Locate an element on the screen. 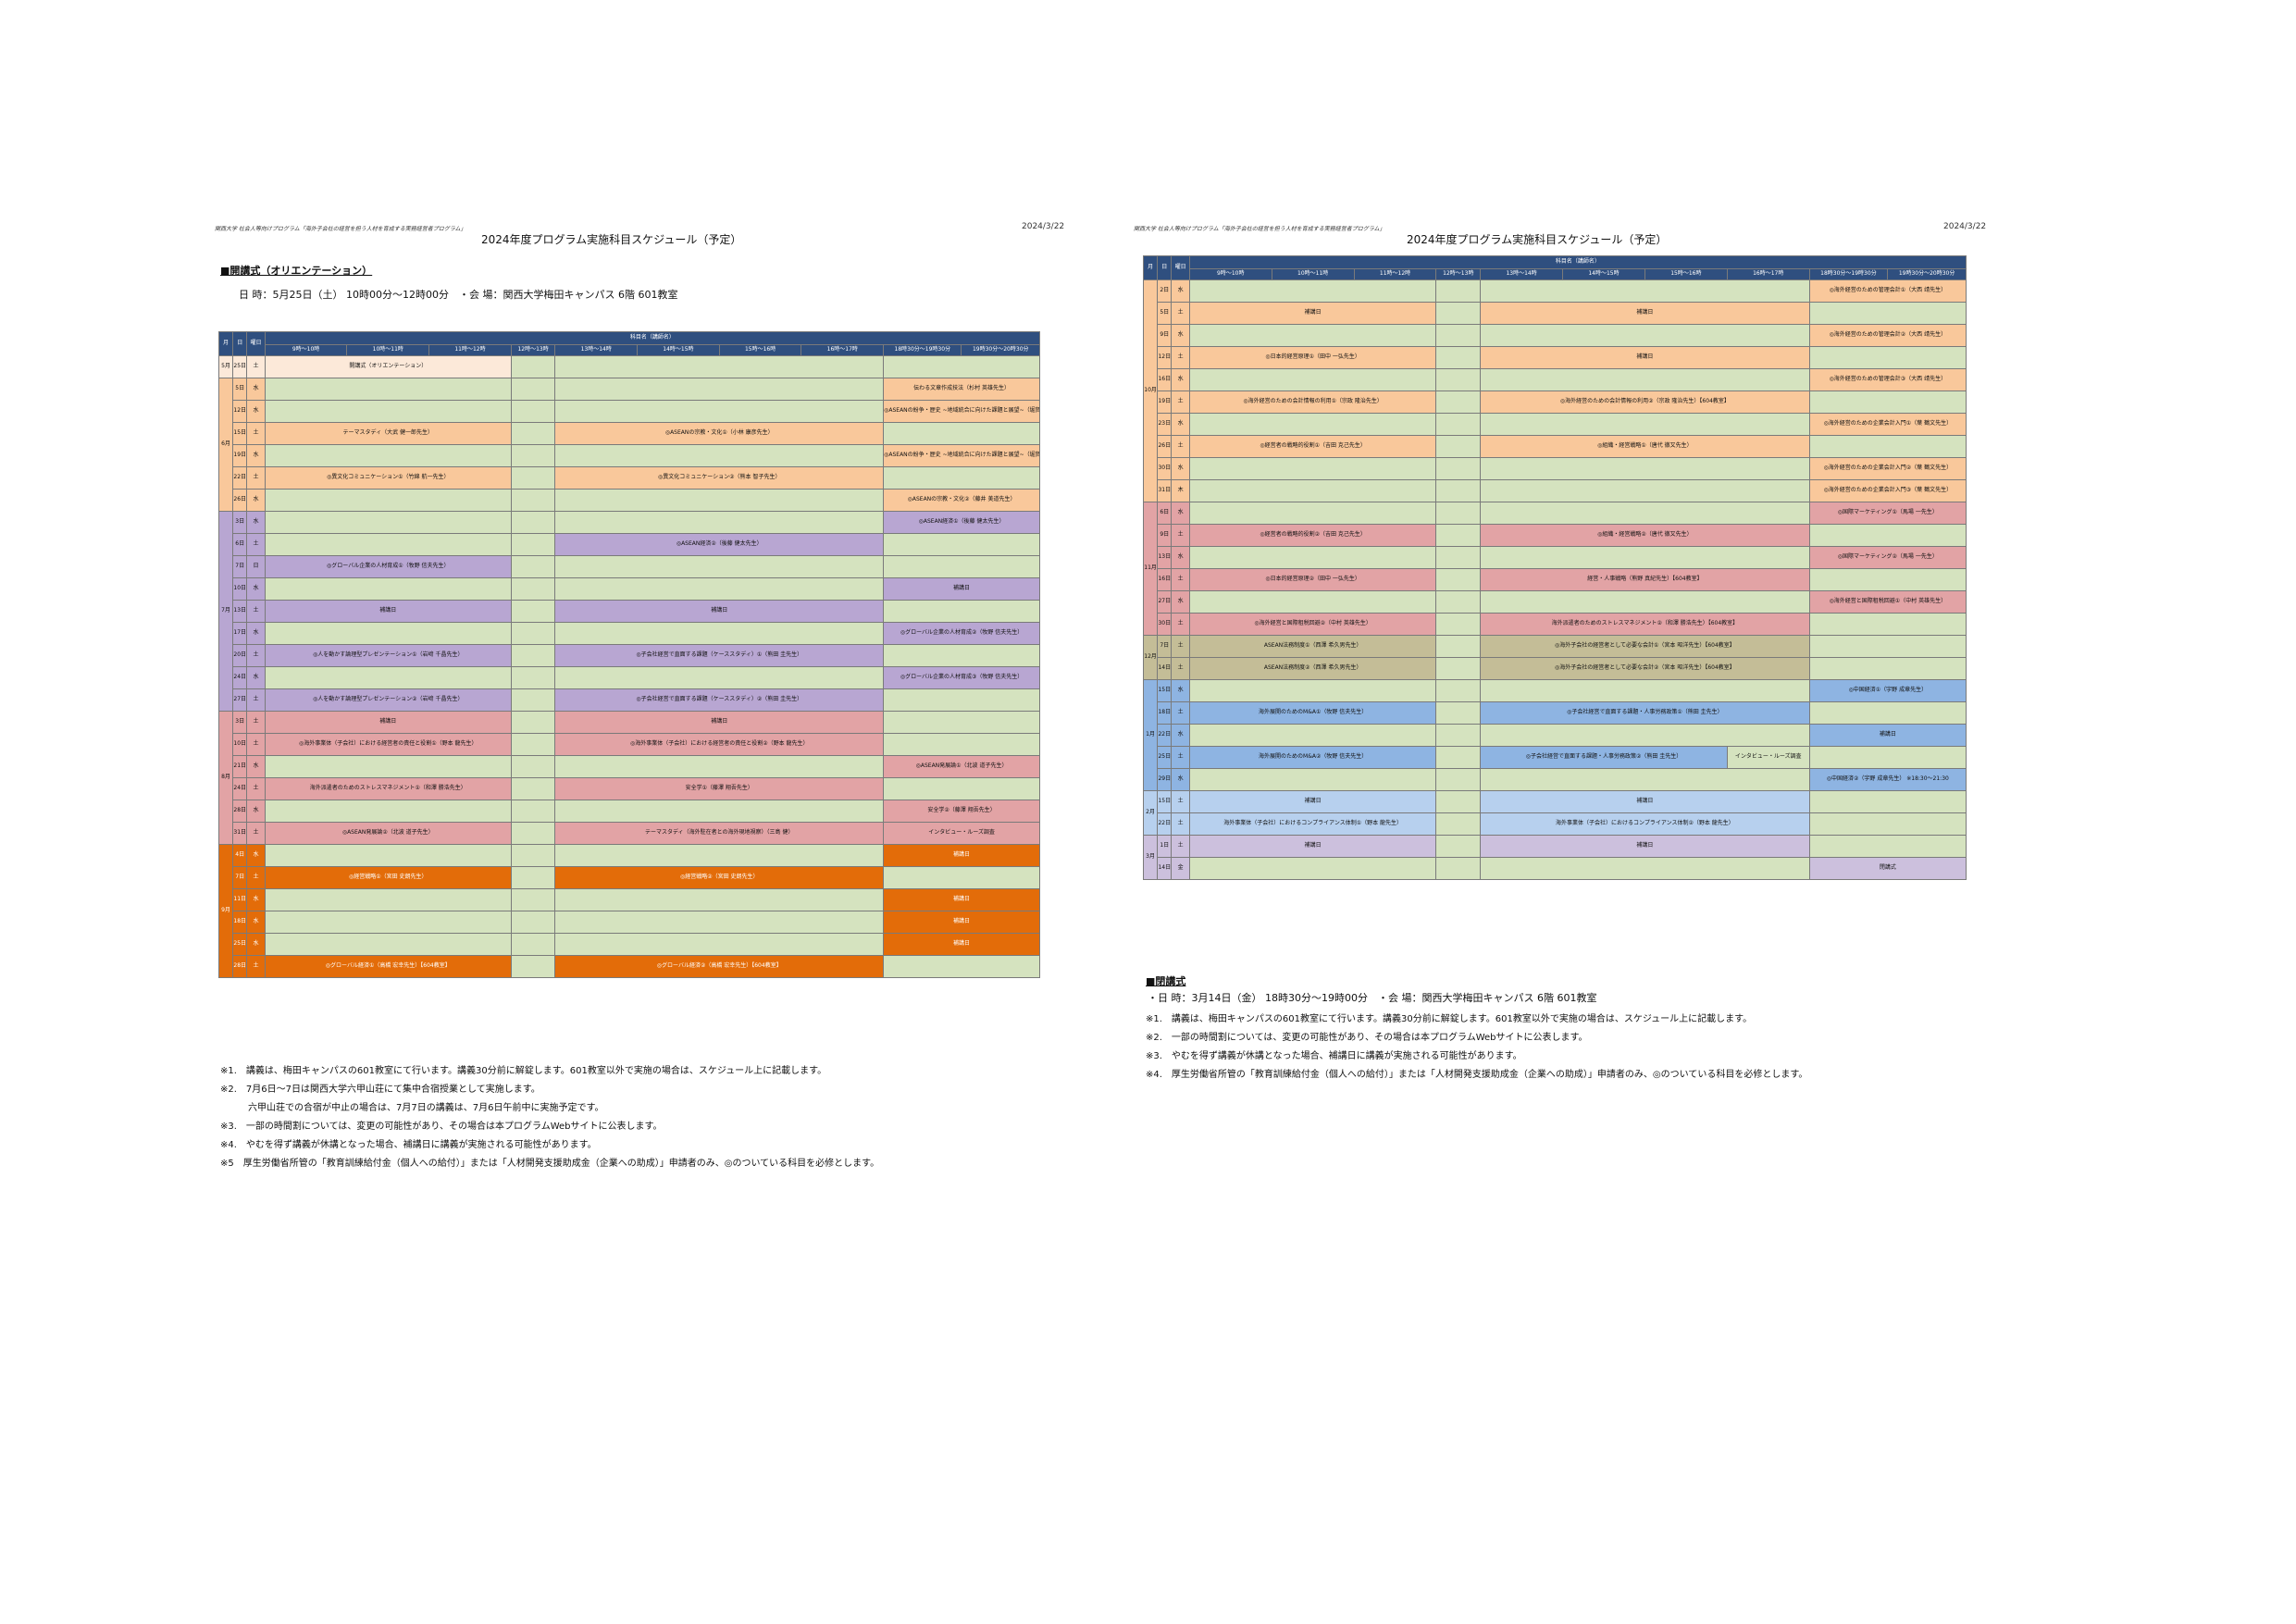  slot-header: 13時～14時 is located at coordinates (1522, 274).